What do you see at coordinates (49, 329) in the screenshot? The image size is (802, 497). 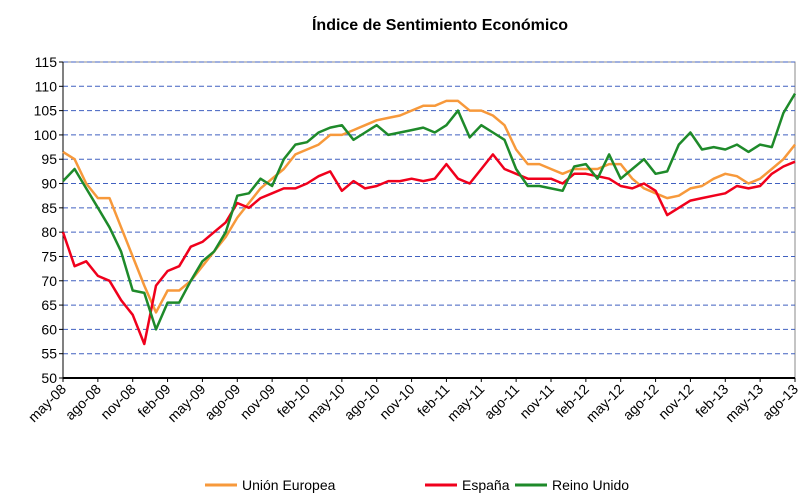 I see `y-tick-label: 60` at bounding box center [49, 329].